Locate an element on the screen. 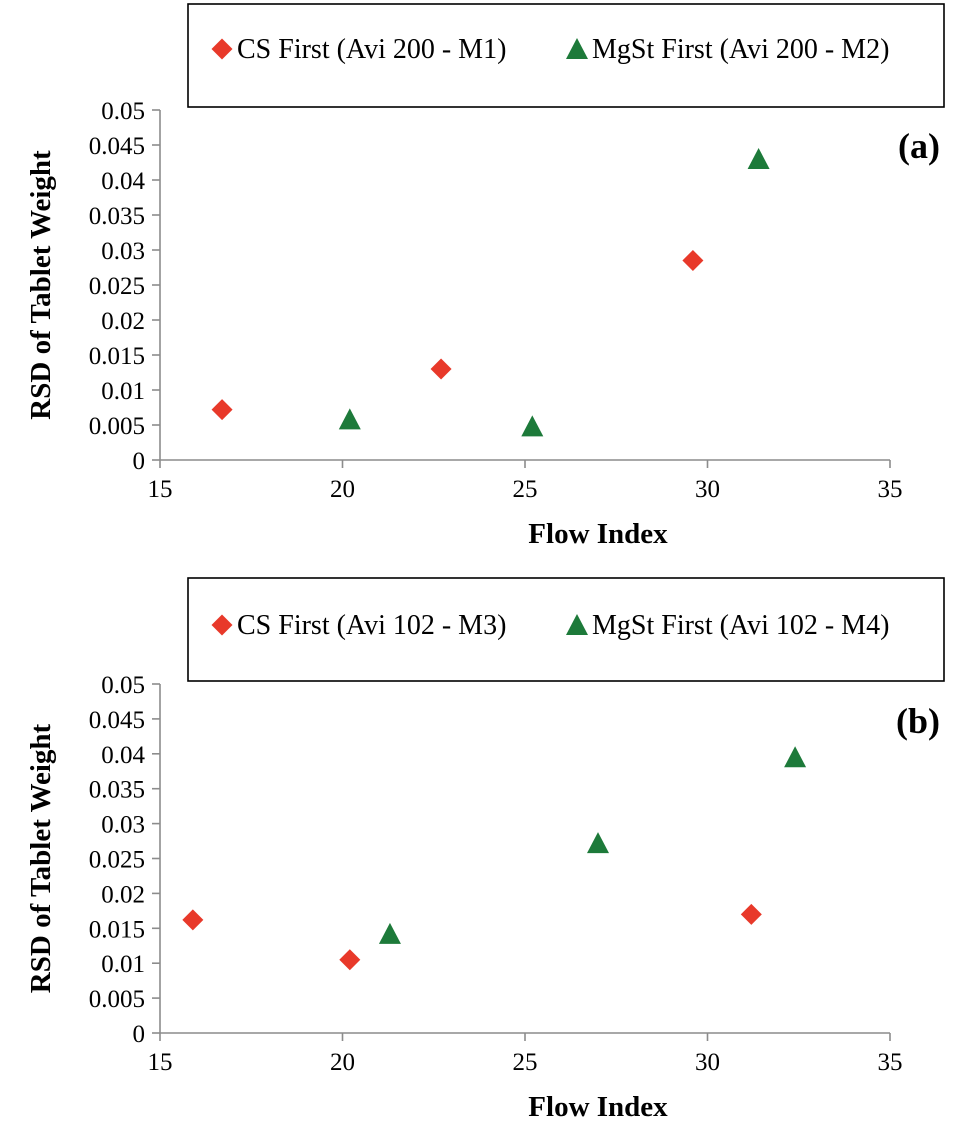 The width and height of the screenshot is (960, 1138). legend-entry-label: MgSt First (Avi 102 - M4) is located at coordinates (740, 625).